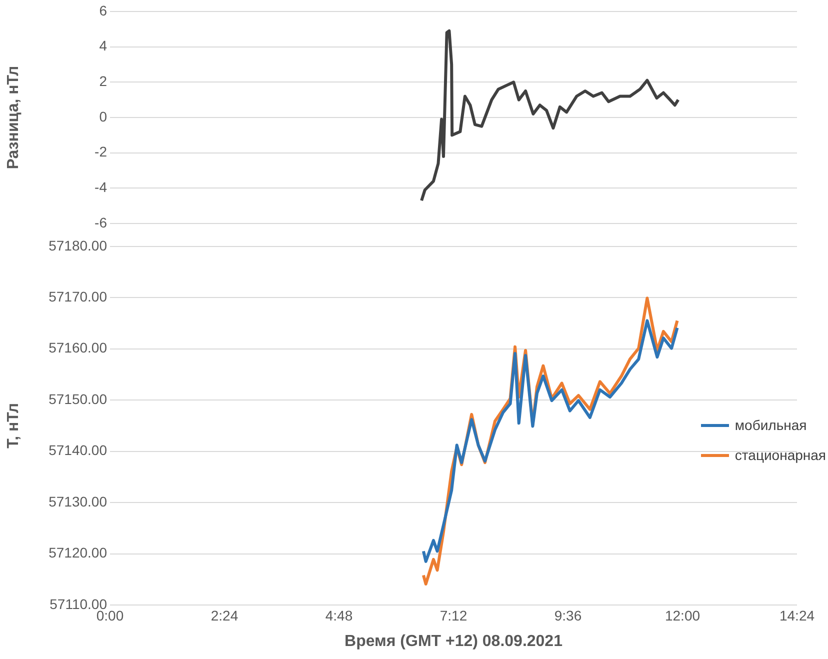 The image size is (828, 659). I want to click on y-axis-title: T, нТл, so click(13, 425).